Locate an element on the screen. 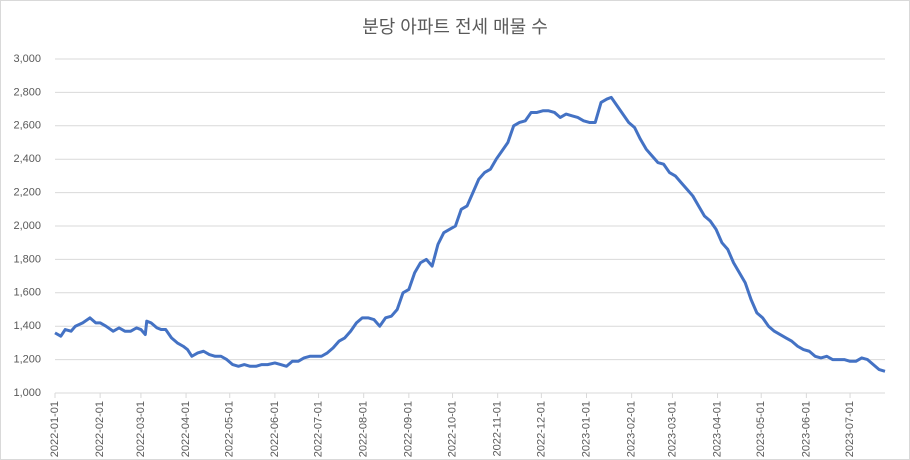 The width and height of the screenshot is (910, 460). x-tick-label: 2022-08-01 is located at coordinates (364, 429).